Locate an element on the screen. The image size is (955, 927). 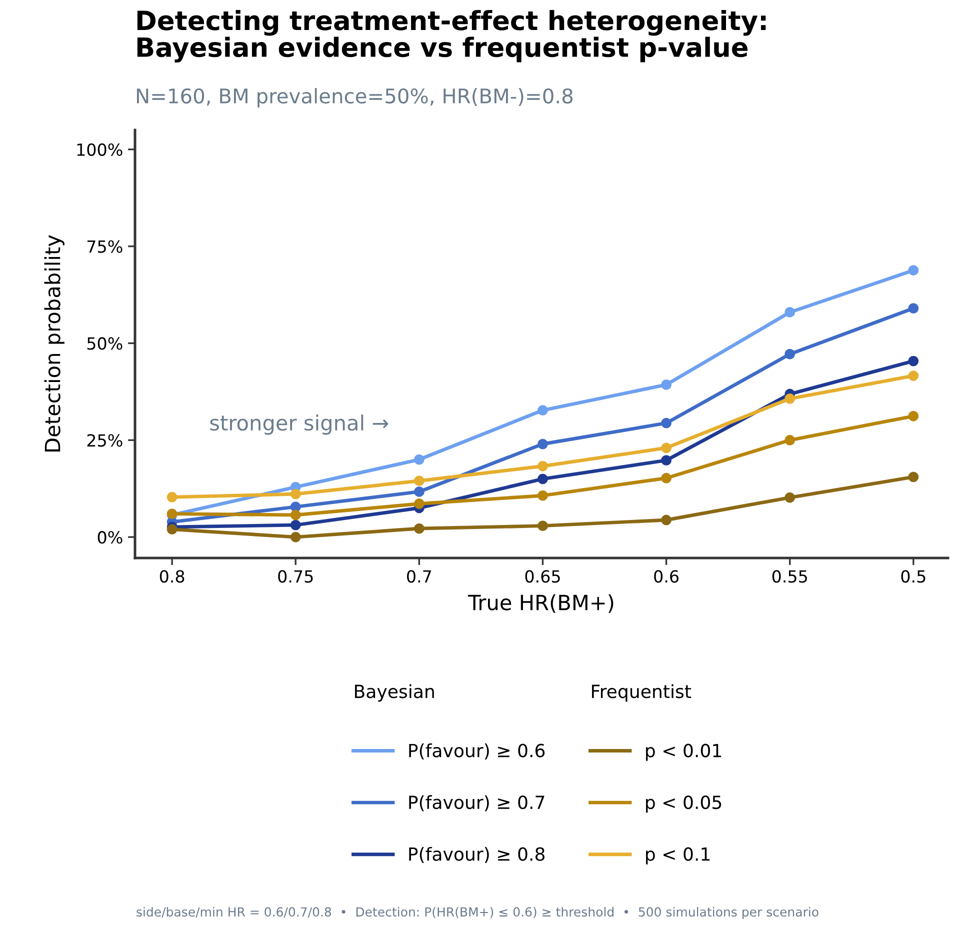
legend-label: p < 0.05 is located at coordinates (684, 804).